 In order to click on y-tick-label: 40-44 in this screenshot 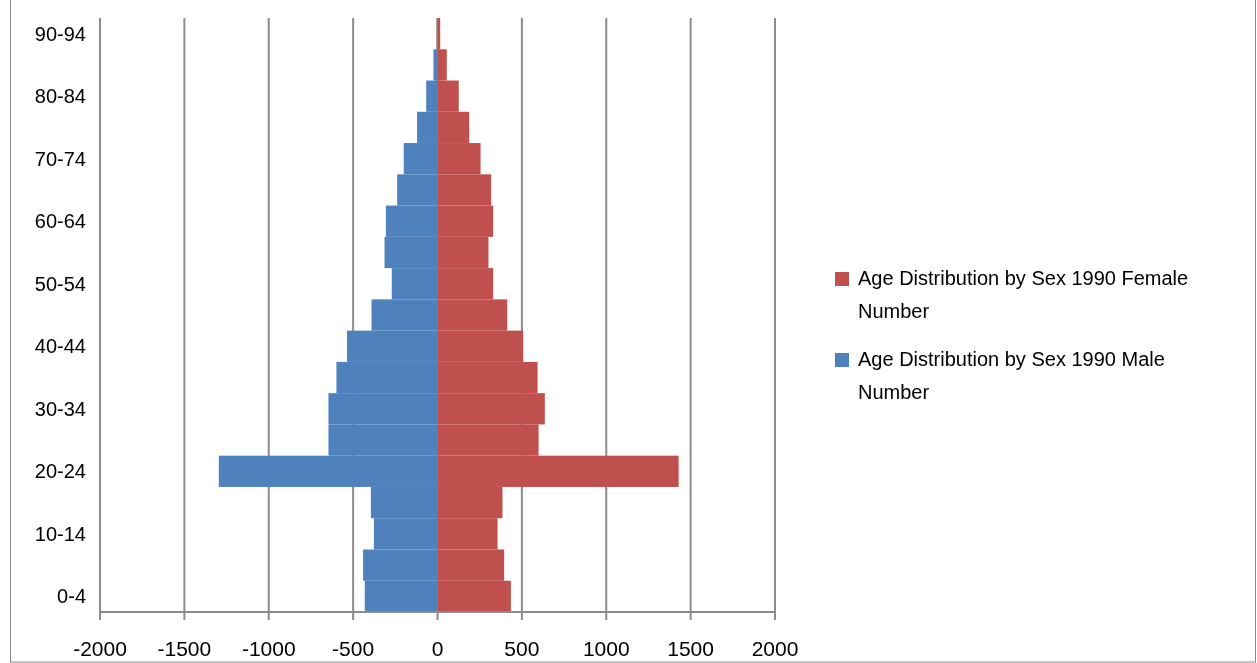, I will do `click(60, 346)`.